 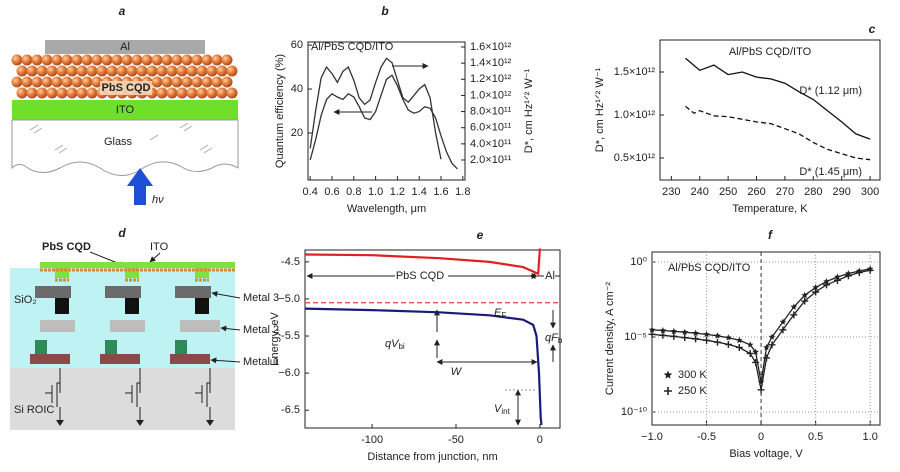 What do you see at coordinates (671, 192) in the screenshot?
I see `x-tick-label: 230` at bounding box center [671, 192].